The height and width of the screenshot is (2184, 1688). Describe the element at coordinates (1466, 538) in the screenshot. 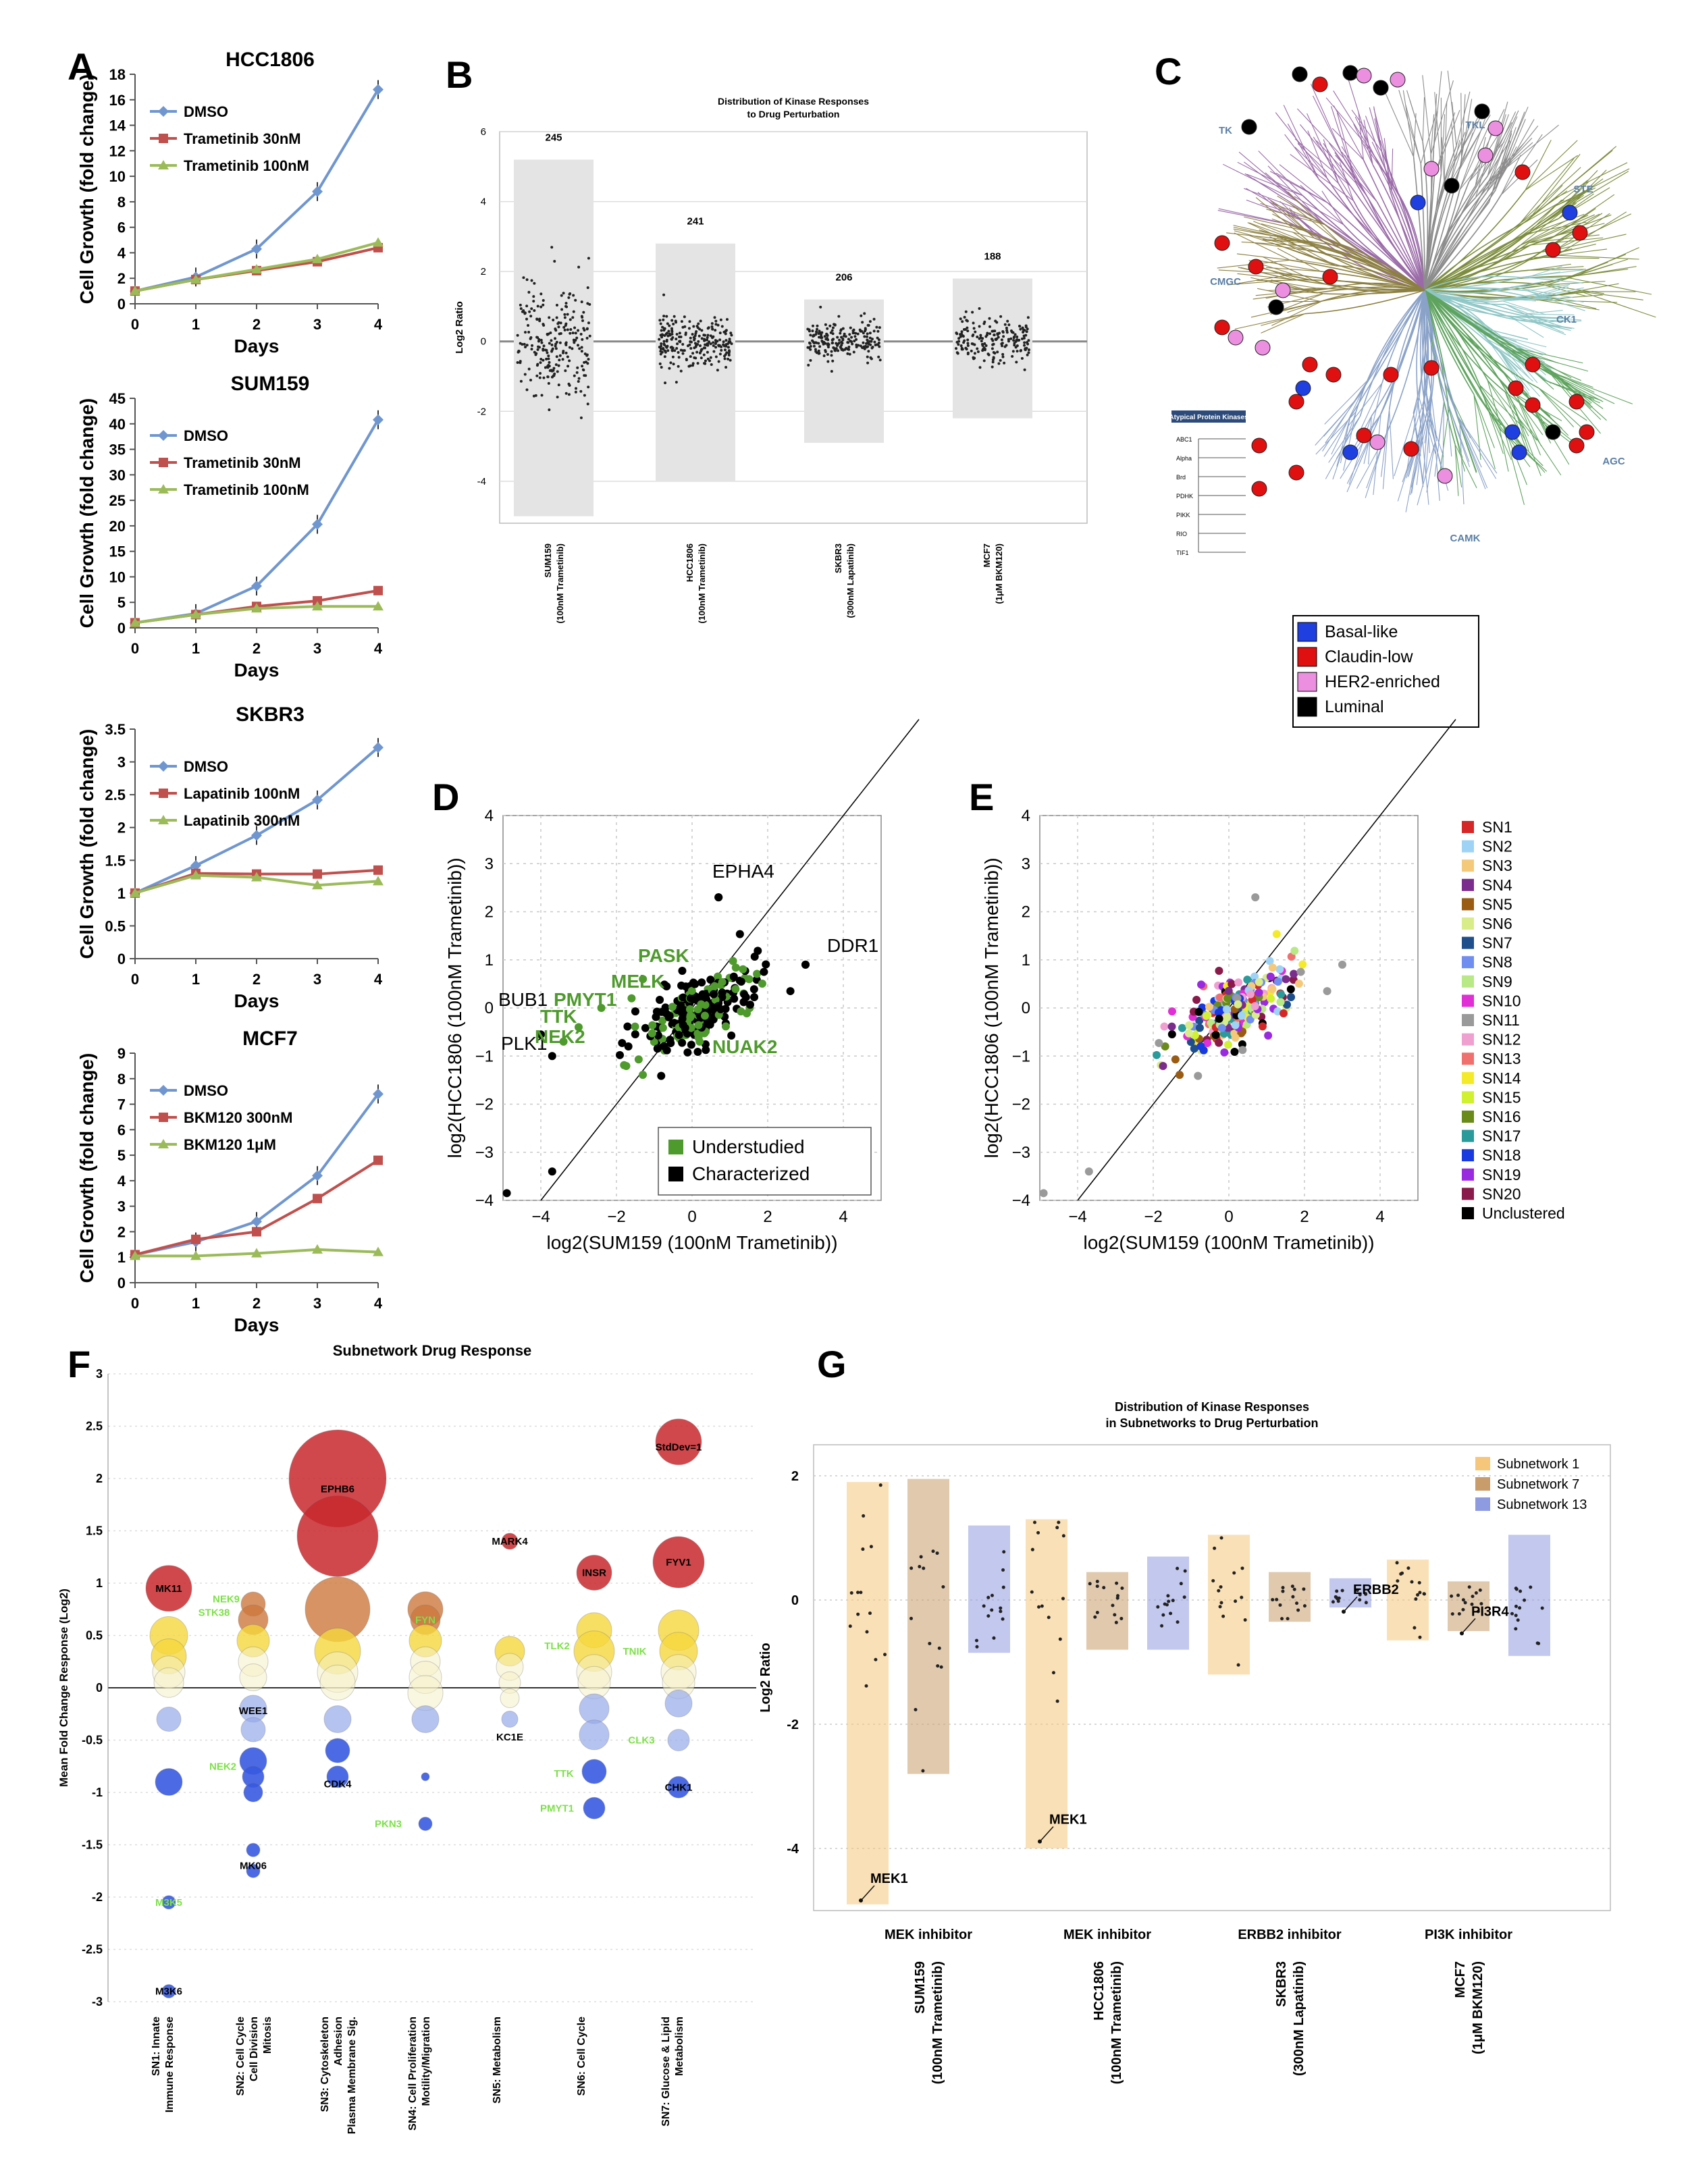

I see `kinase-group-label: CAMK` at that location.